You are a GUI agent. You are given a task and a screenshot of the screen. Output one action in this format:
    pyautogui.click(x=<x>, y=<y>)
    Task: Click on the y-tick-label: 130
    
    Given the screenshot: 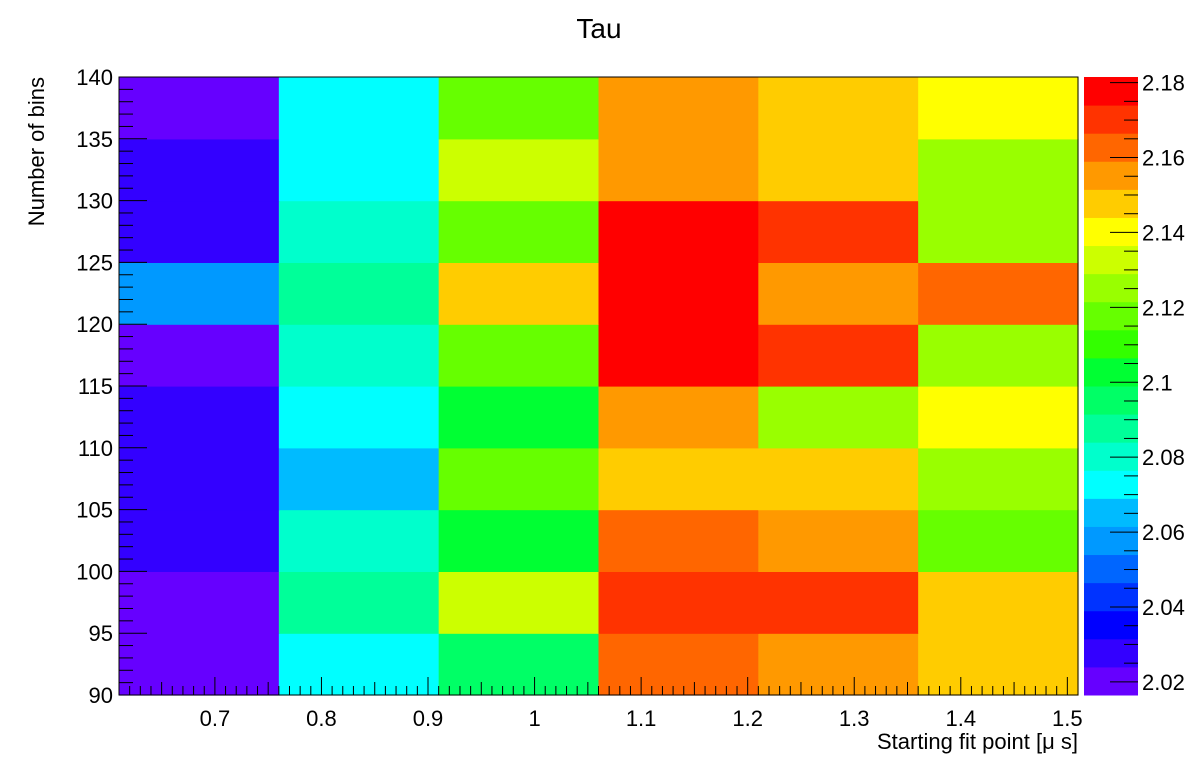 What is the action you would take?
    pyautogui.click(x=94, y=201)
    